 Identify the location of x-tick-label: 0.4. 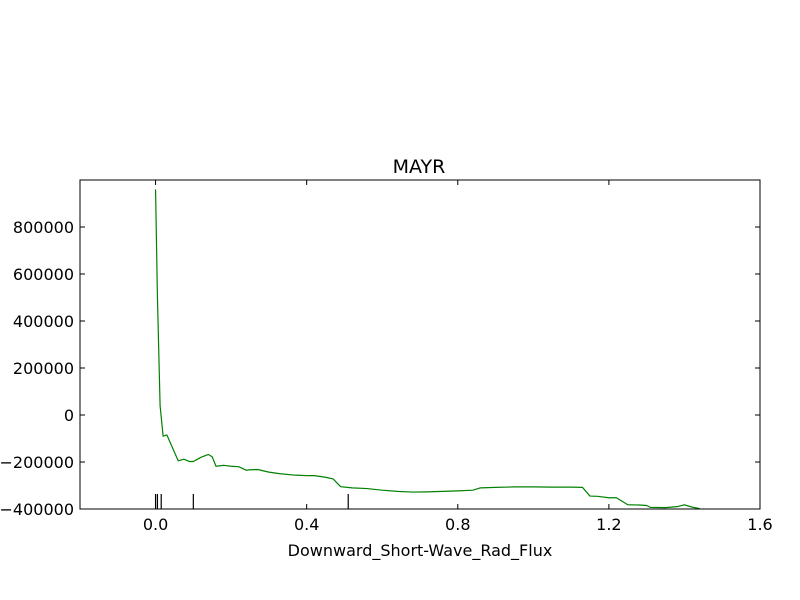
(306, 524).